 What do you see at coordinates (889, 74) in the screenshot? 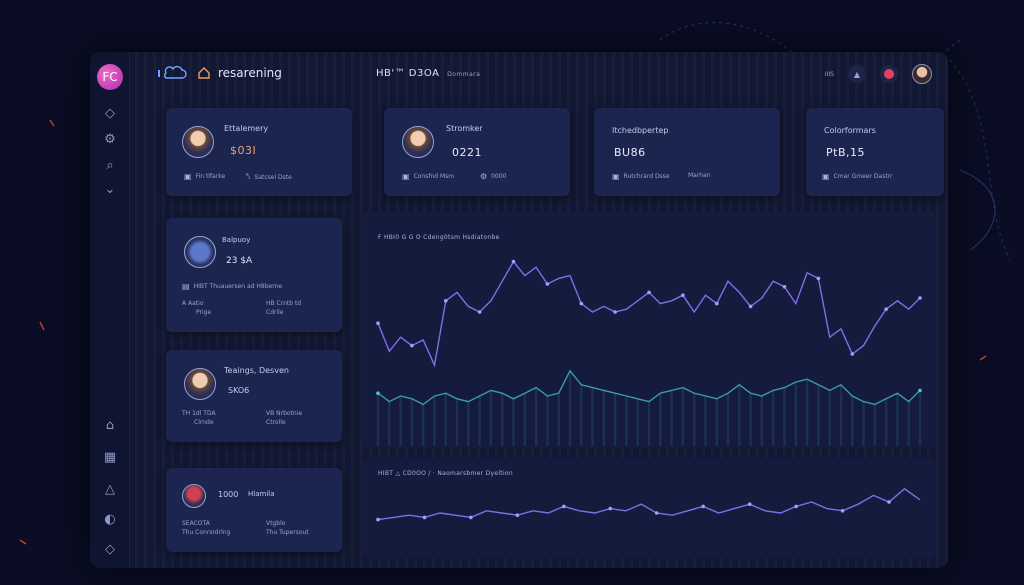
I see `record-button` at bounding box center [889, 74].